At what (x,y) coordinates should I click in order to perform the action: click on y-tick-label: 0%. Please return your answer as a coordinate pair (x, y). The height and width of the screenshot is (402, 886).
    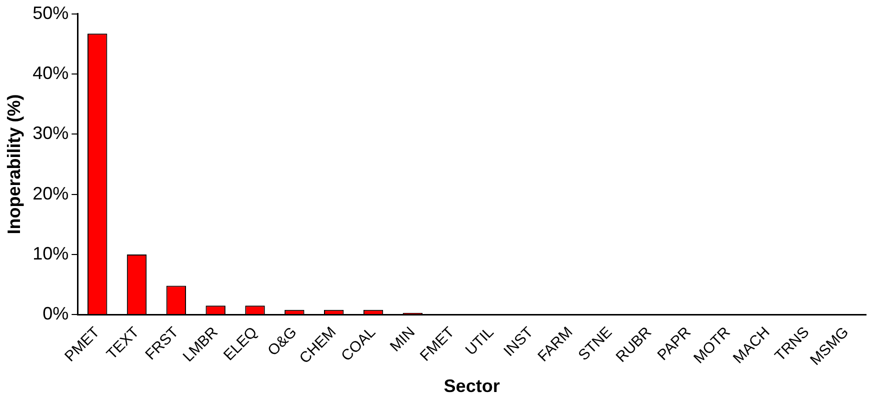
    Looking at the image, I should click on (55, 314).